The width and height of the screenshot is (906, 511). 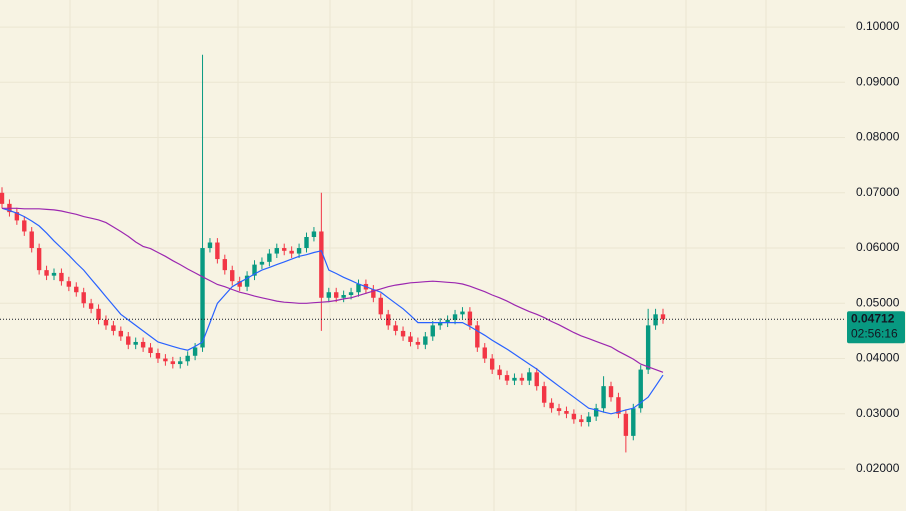 I want to click on y-tick-label: 0.08000, so click(x=878, y=137).